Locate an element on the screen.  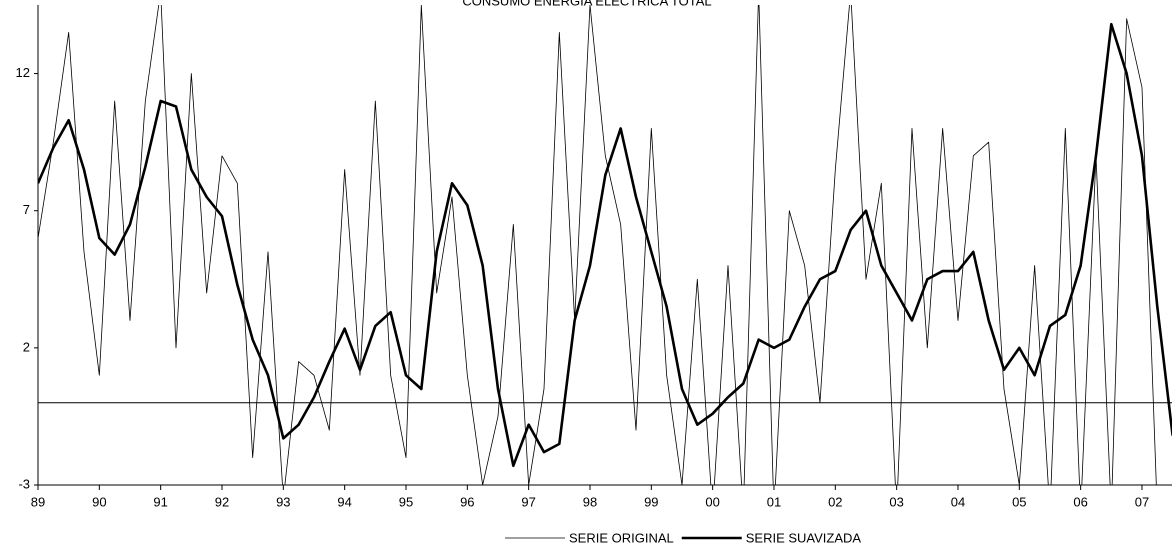
x-tick-label: 05 is located at coordinates (1019, 501).